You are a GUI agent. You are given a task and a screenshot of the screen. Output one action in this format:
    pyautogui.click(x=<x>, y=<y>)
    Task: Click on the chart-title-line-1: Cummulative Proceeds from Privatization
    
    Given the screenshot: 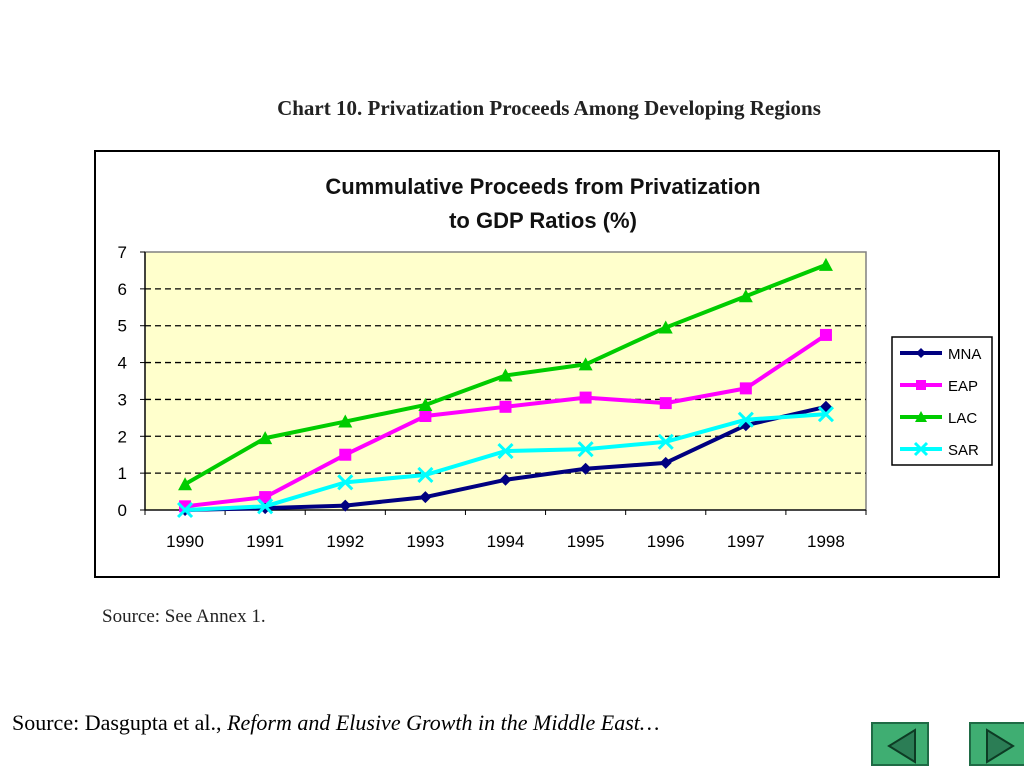 What is the action you would take?
    pyautogui.click(x=543, y=186)
    